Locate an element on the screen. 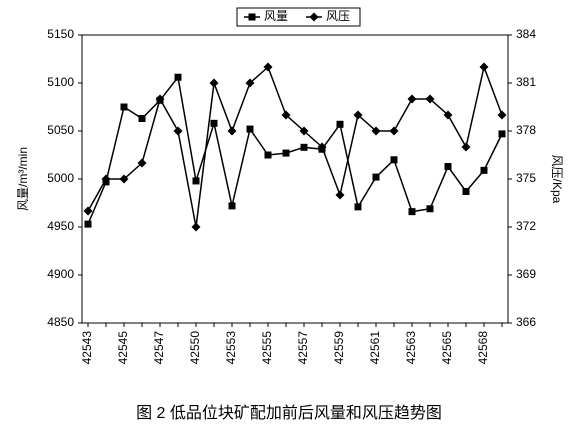 The width and height of the screenshot is (579, 431). y-axis-label: 风量/m³/min is located at coordinates (23, 179).